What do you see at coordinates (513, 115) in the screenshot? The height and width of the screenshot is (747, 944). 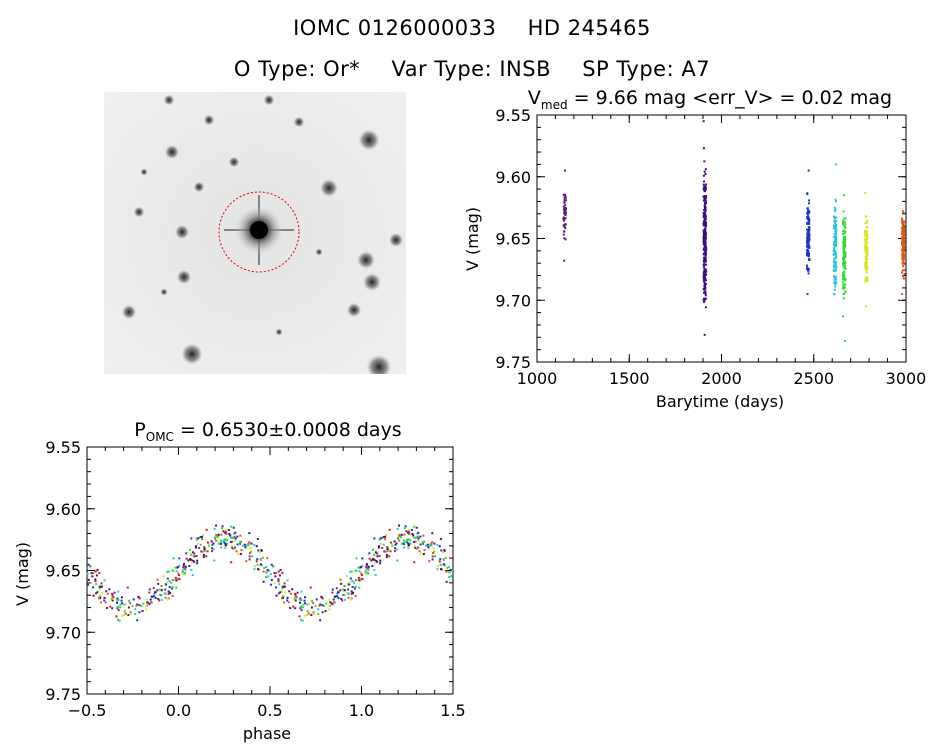 I see `lc1-ytick-label: 9.55` at bounding box center [513, 115].